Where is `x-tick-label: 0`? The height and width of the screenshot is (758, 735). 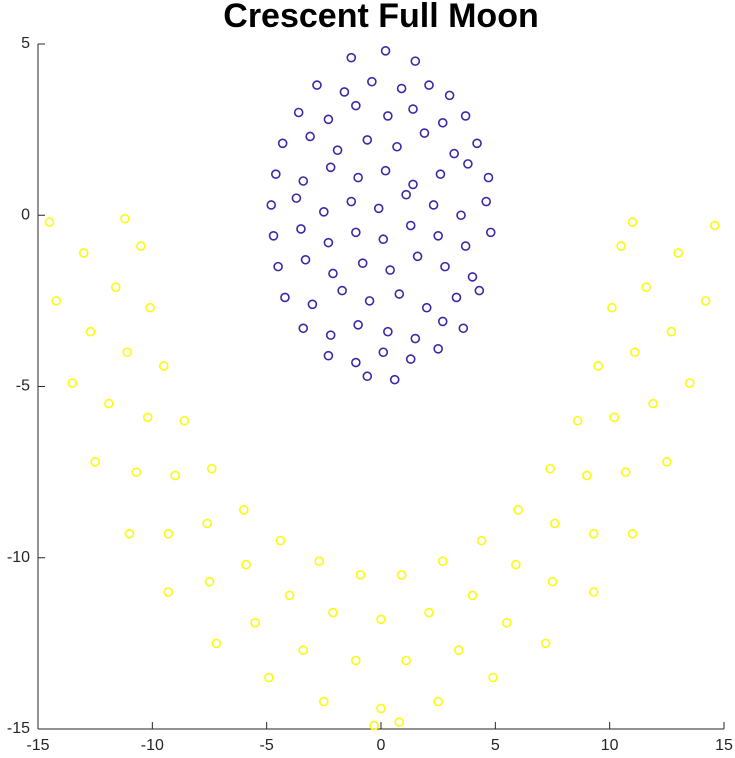 x-tick-label: 0 is located at coordinates (381, 745).